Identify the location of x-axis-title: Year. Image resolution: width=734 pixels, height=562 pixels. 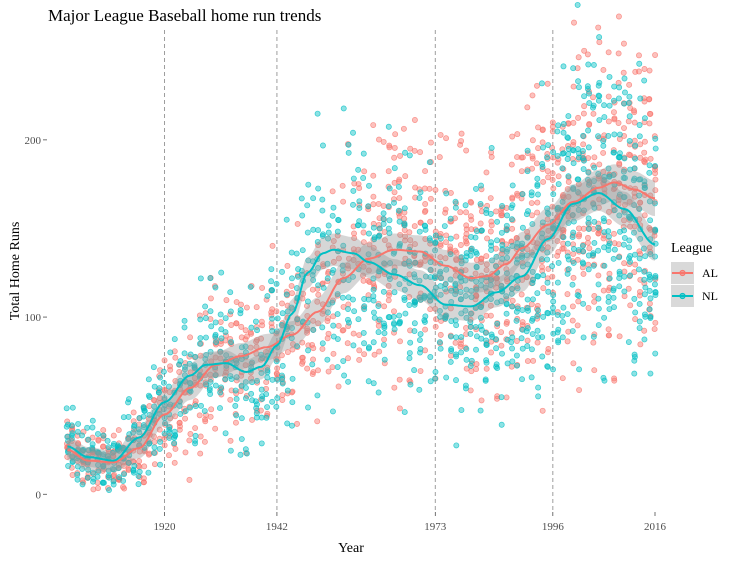
(351, 548).